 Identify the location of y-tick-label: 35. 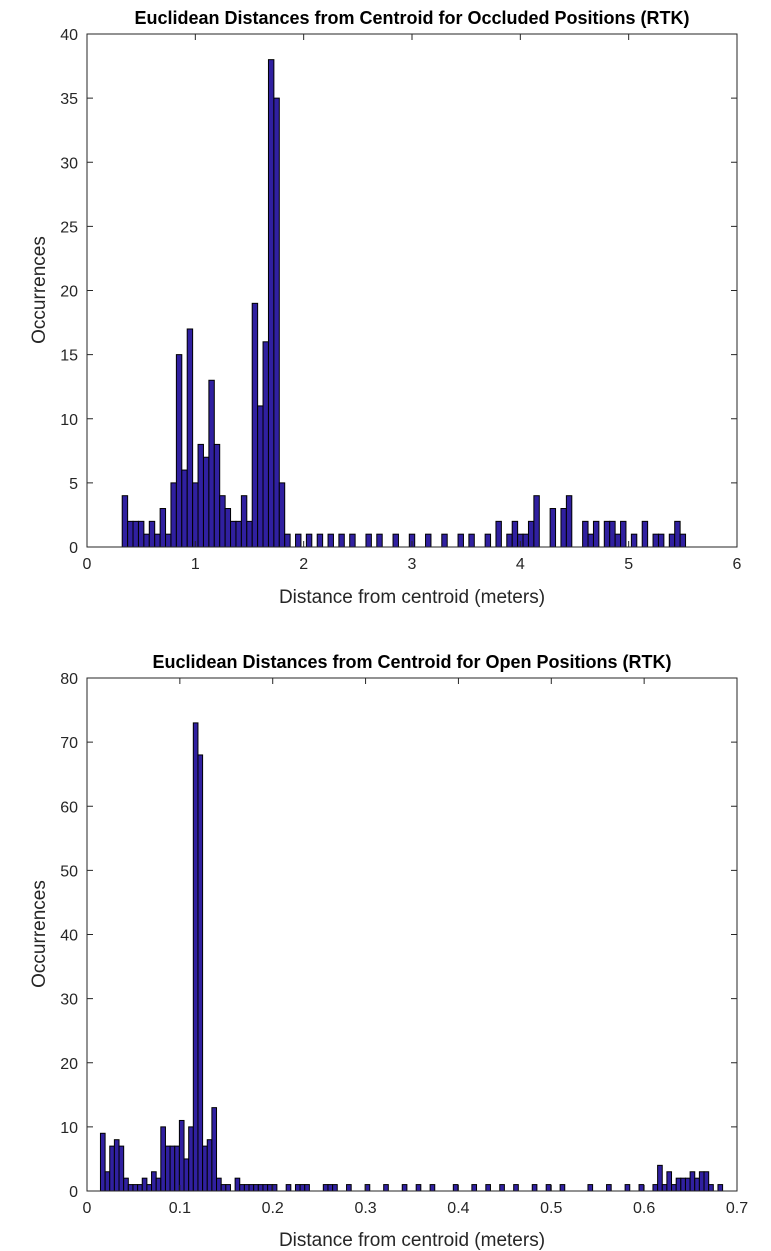
(69, 99).